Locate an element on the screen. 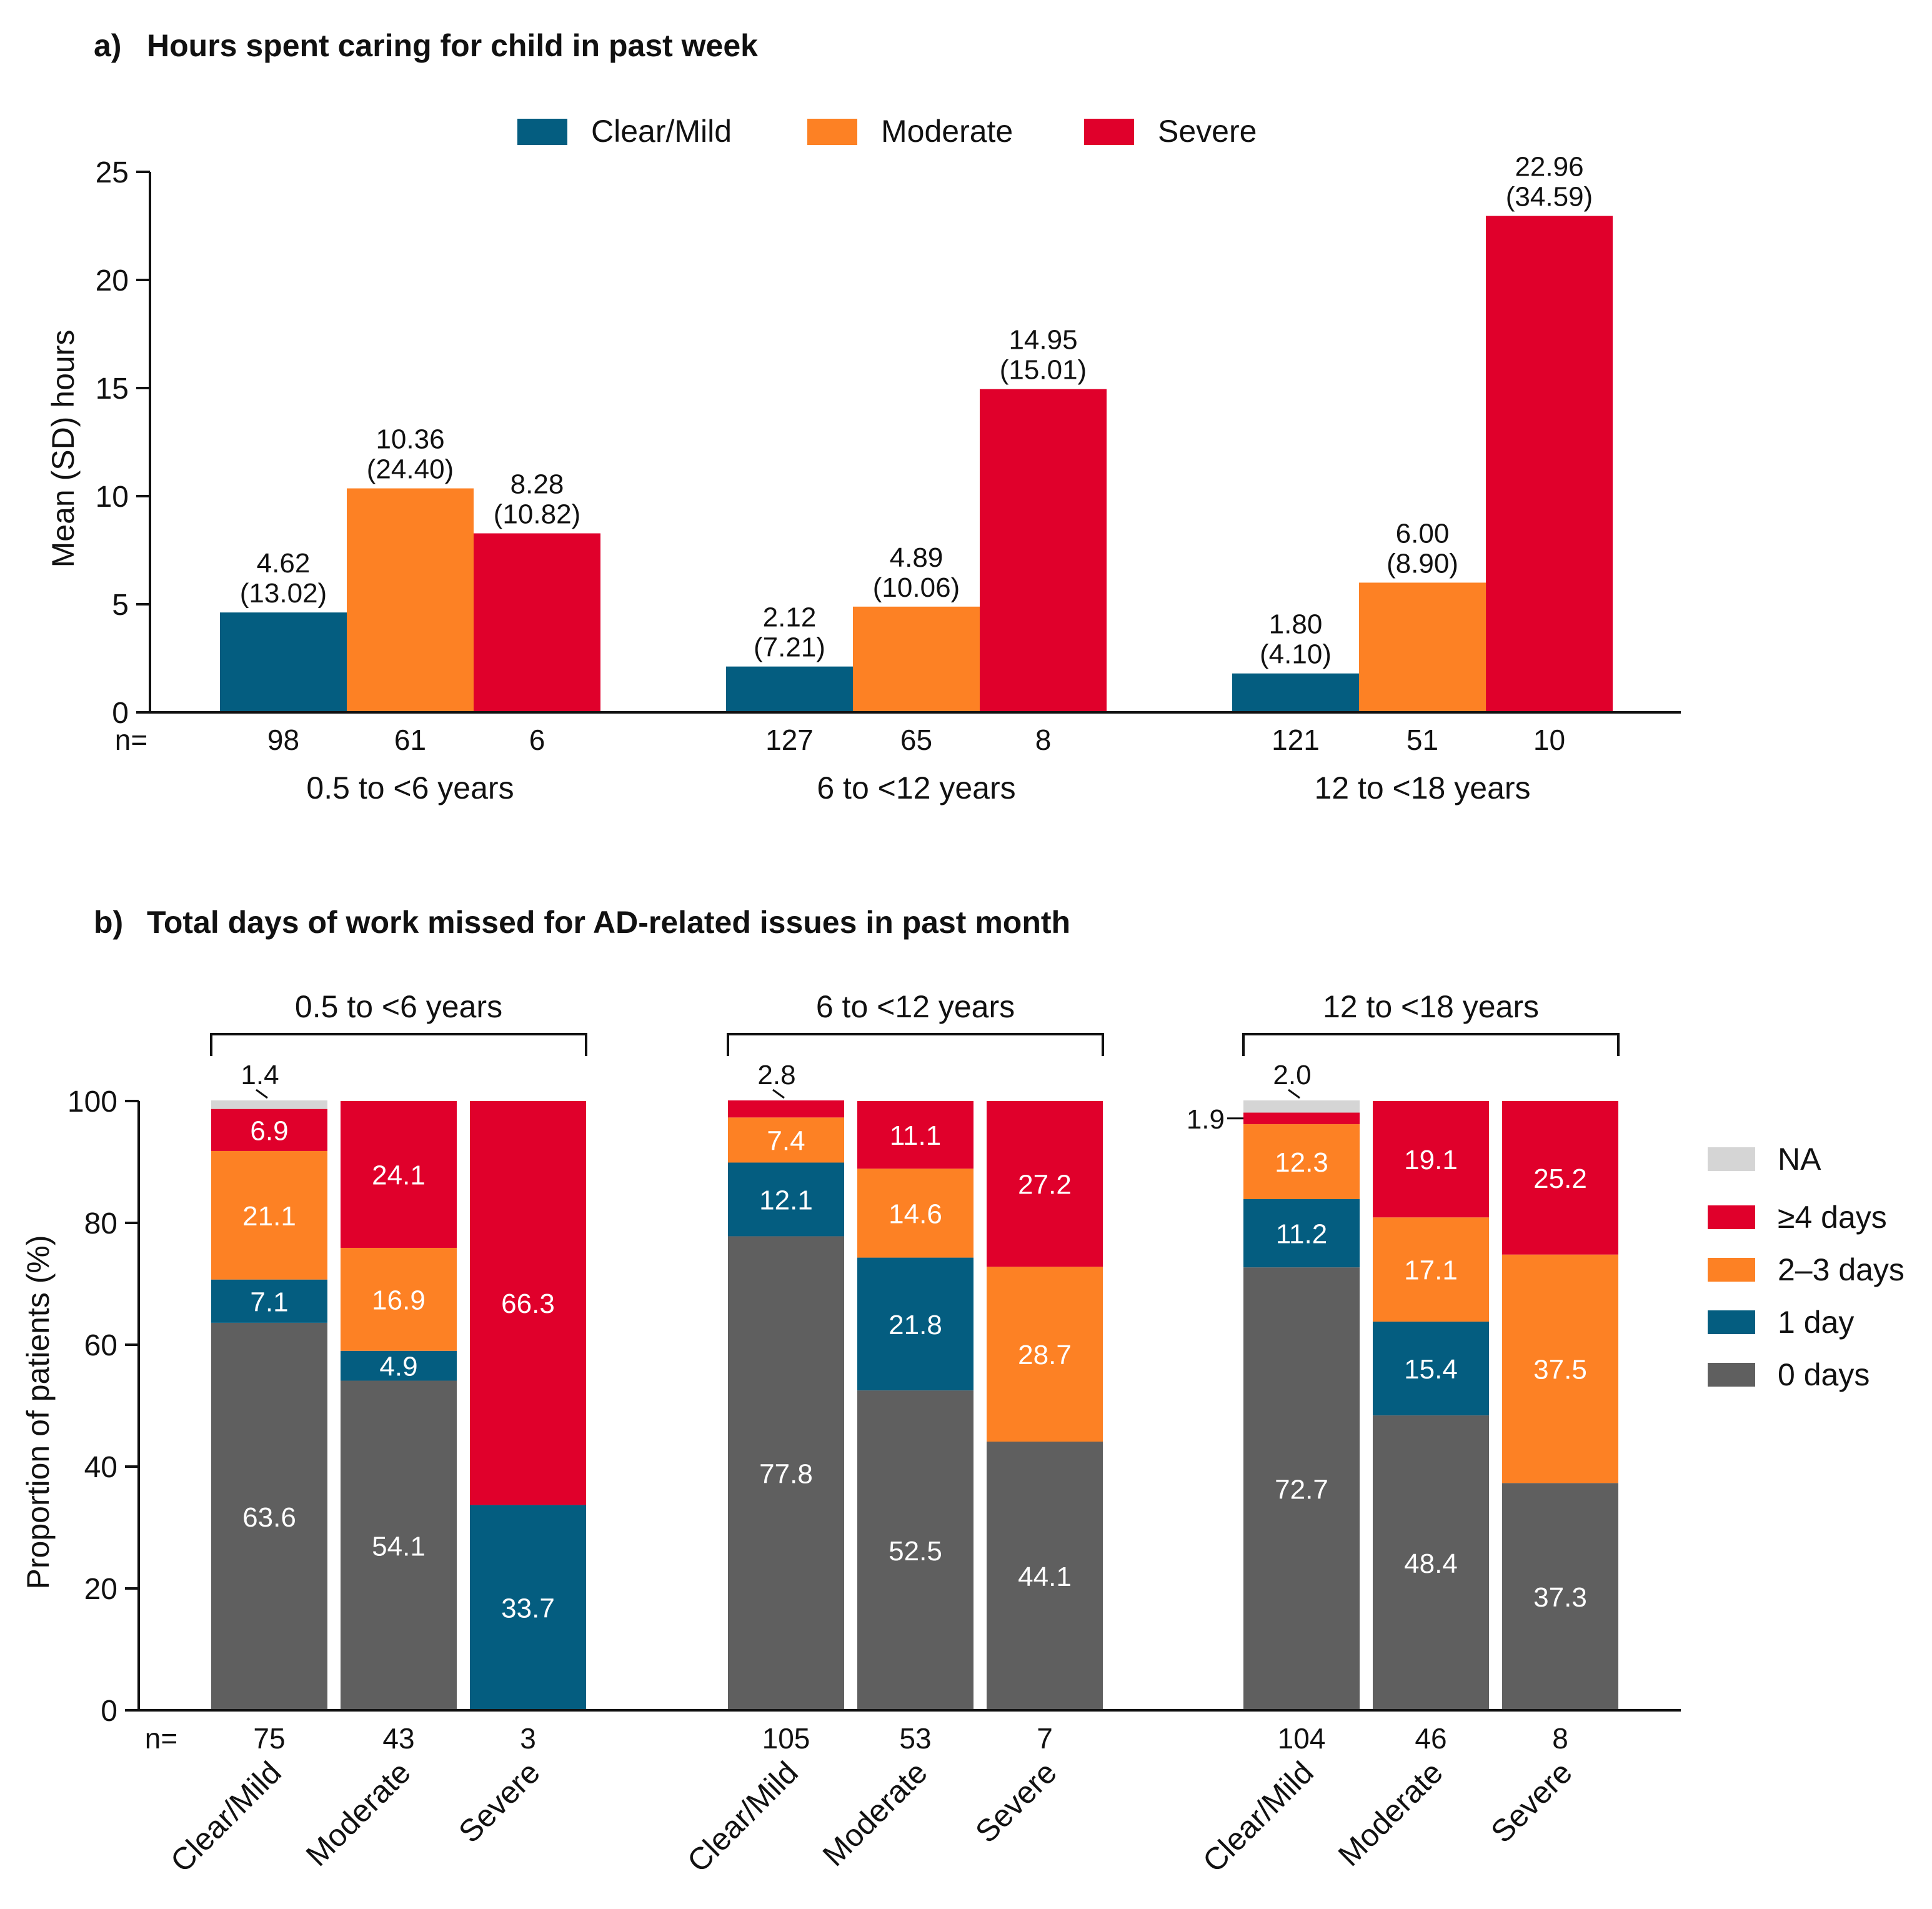 The width and height of the screenshot is (1932, 1909). segment-0-days-moderate is located at coordinates (915, 1550).